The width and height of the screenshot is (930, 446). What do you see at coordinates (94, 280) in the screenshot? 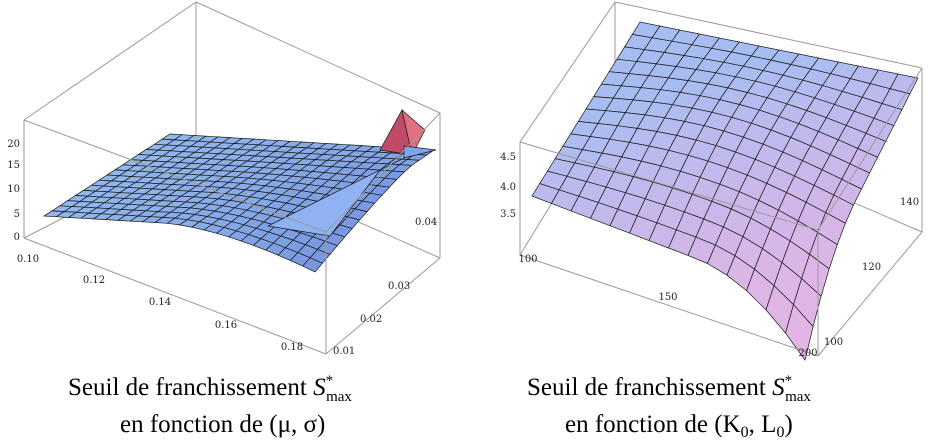
I see `chart1-x-tick-1: 0.12` at bounding box center [94, 280].